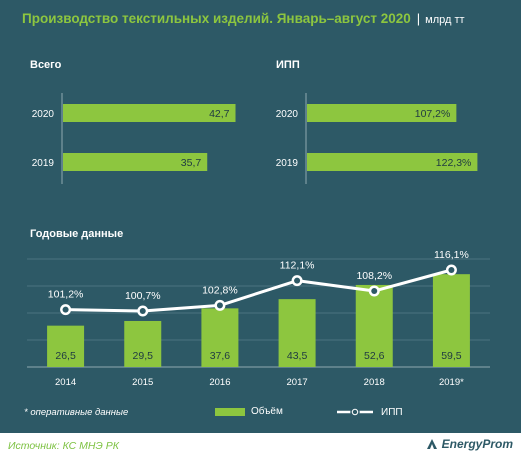 This screenshot has height=459, width=521. What do you see at coordinates (43, 163) in the screenshot?
I see `total-category-label: 2019` at bounding box center [43, 163].